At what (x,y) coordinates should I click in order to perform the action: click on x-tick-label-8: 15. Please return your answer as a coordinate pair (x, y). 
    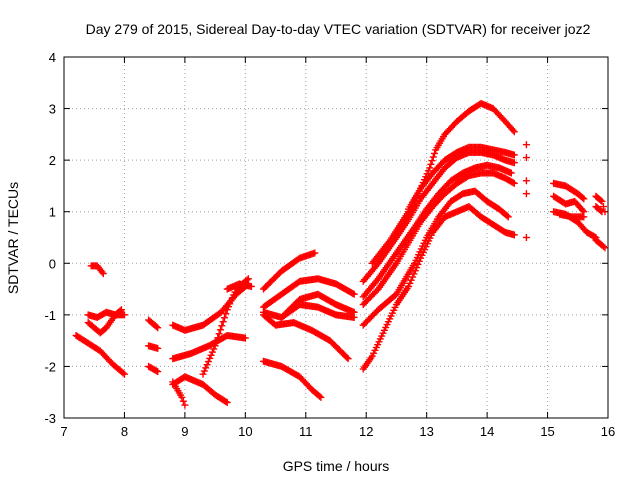
    Looking at the image, I should click on (547, 431).